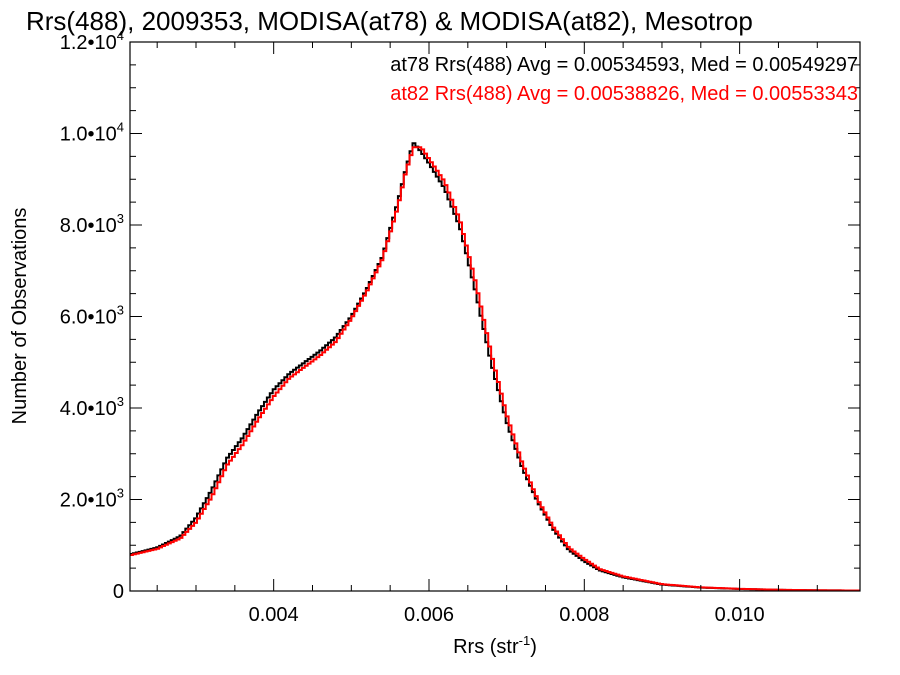  Describe the element at coordinates (92, 133) in the screenshot. I see `y-tick-label: 1.0•104` at that location.